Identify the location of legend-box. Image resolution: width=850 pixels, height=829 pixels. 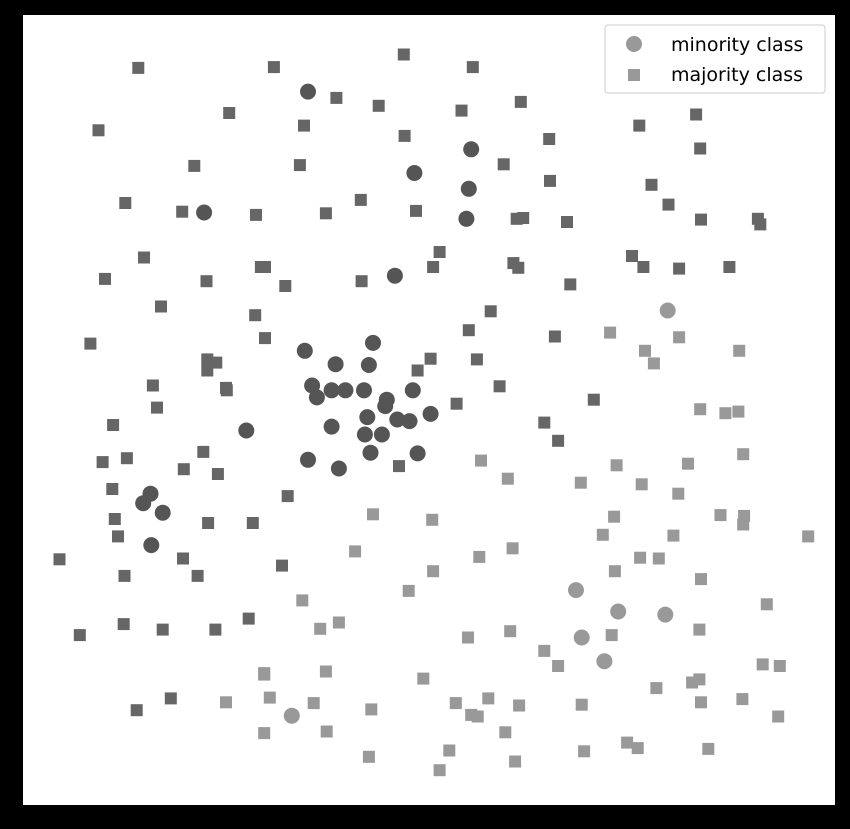
(715, 59).